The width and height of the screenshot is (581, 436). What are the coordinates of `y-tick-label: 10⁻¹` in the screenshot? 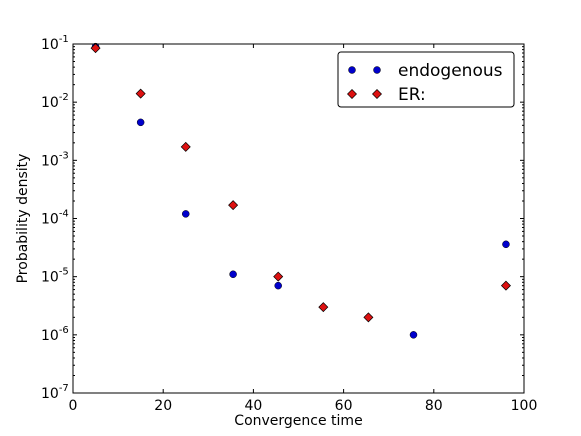 It's located at (55, 43).